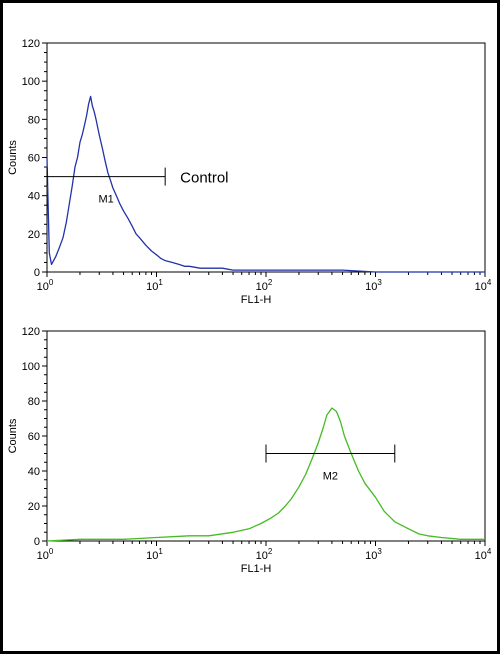 The image size is (500, 654). What do you see at coordinates (31, 332) in the screenshot?
I see `bottom-y-tick-label: 120` at bounding box center [31, 332].